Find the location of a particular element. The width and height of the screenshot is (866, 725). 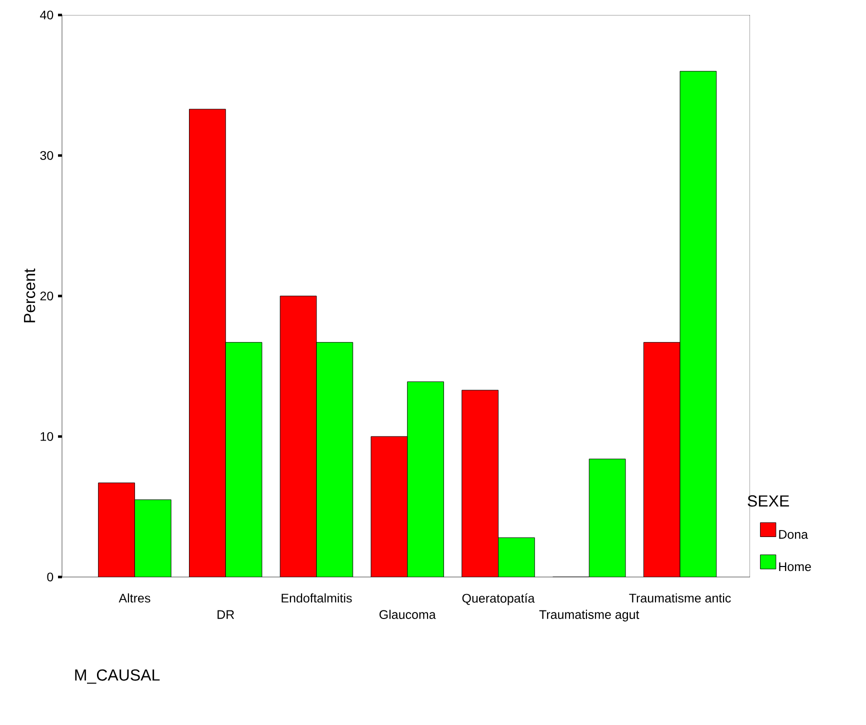

y-tick-label: 30 is located at coordinates (47, 155).